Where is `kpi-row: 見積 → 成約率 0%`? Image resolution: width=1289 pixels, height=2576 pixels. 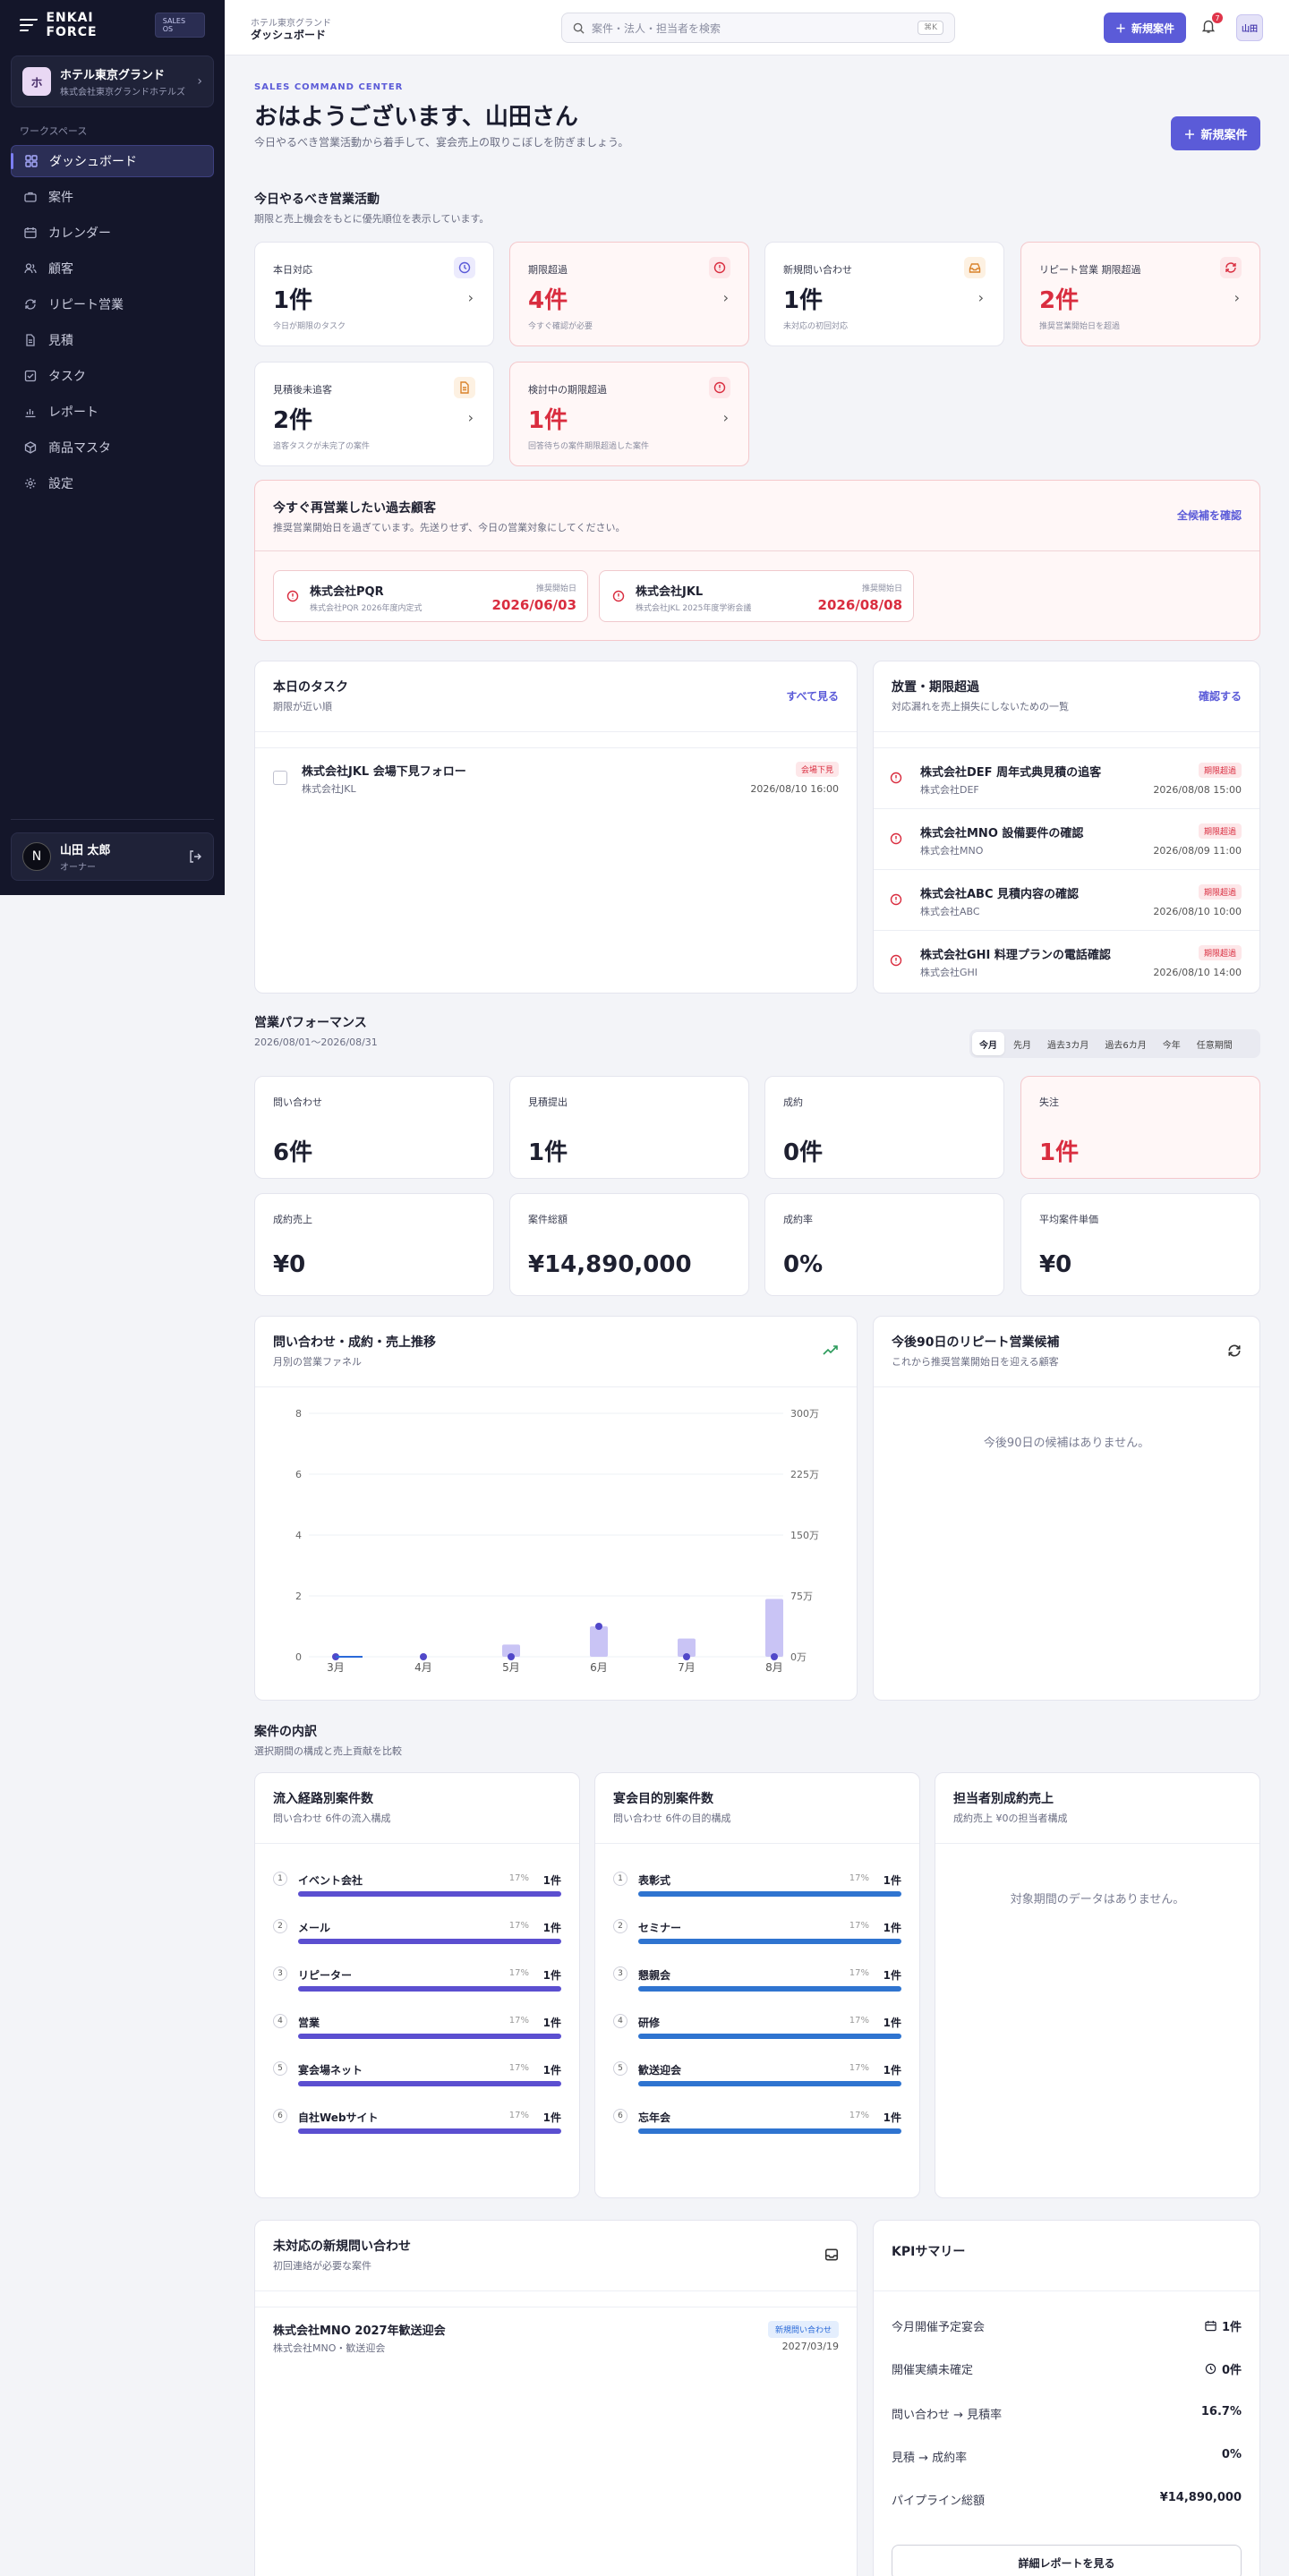 kpi-row: 見積 → 成約率 0% is located at coordinates (1067, 2458).